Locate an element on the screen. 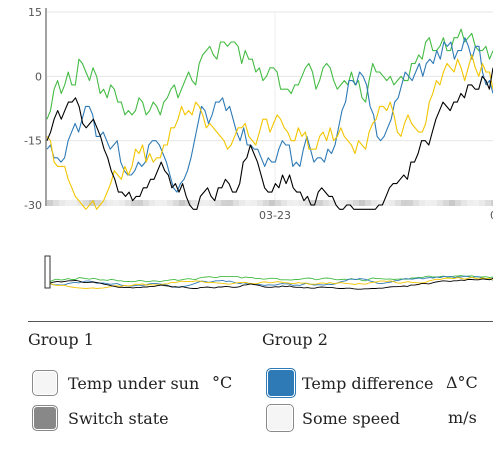 Image resolution: width=493 pixels, height=450 pixels. x-axis-strip is located at coordinates (270, 203).